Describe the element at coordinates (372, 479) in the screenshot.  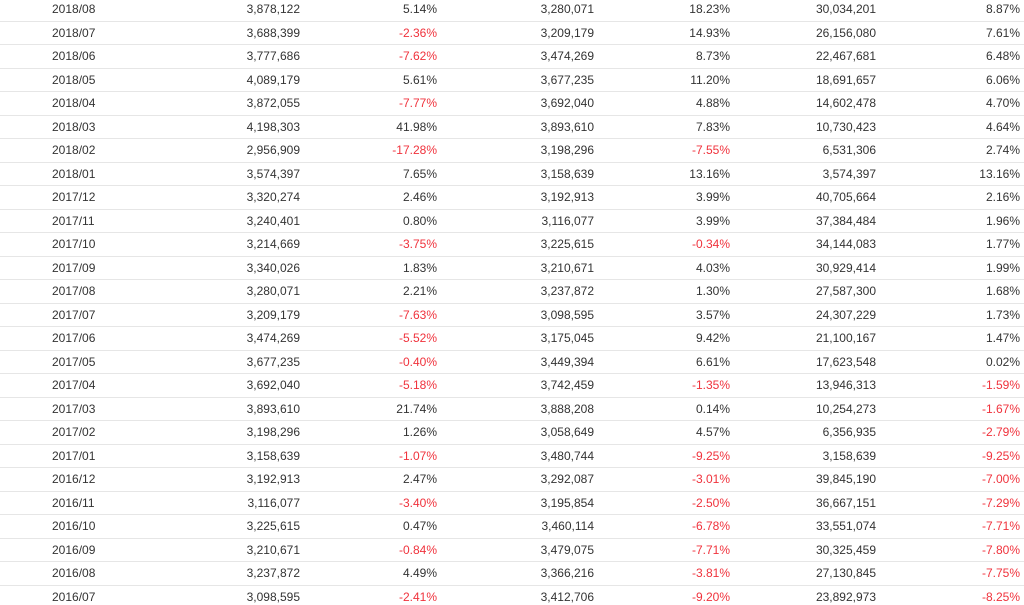
I see `value-cell: 2.47%` at that location.